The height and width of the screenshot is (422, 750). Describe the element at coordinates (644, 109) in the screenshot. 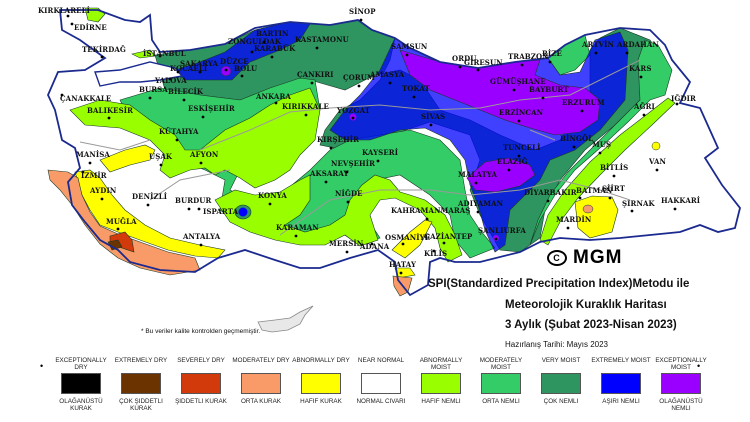

I see `city-marker: AĞRI` at that location.